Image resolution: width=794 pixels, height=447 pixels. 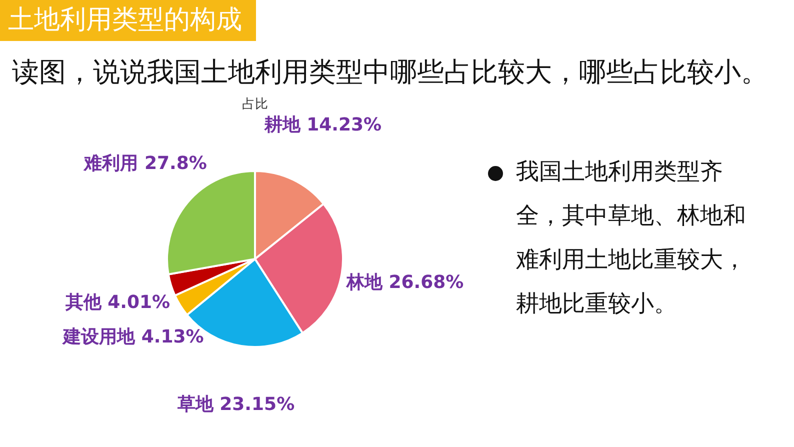 What do you see at coordinates (627, 238) in the screenshot?
I see `text: 我国土地利用类型齐全，其中草地、林地和难利用土地比重较大，耕地比重较小。` at bounding box center [627, 238].